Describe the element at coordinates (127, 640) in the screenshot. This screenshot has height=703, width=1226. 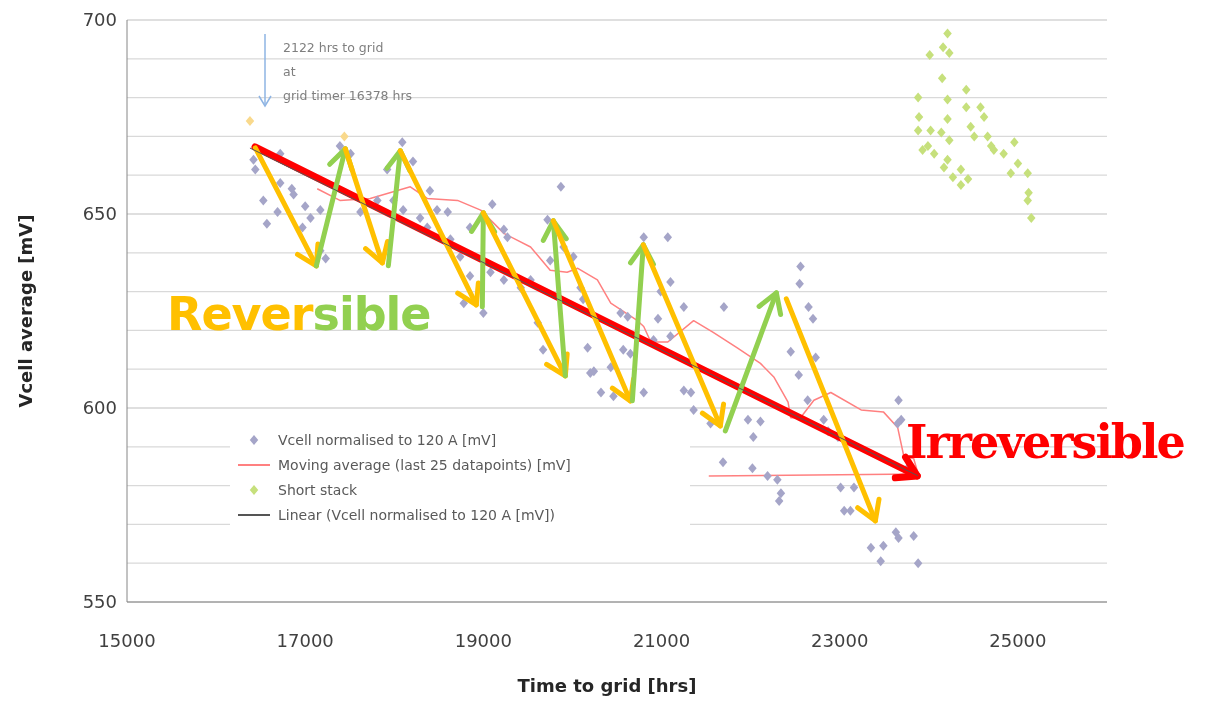
I see `x-tick-label: 15000` at that location.